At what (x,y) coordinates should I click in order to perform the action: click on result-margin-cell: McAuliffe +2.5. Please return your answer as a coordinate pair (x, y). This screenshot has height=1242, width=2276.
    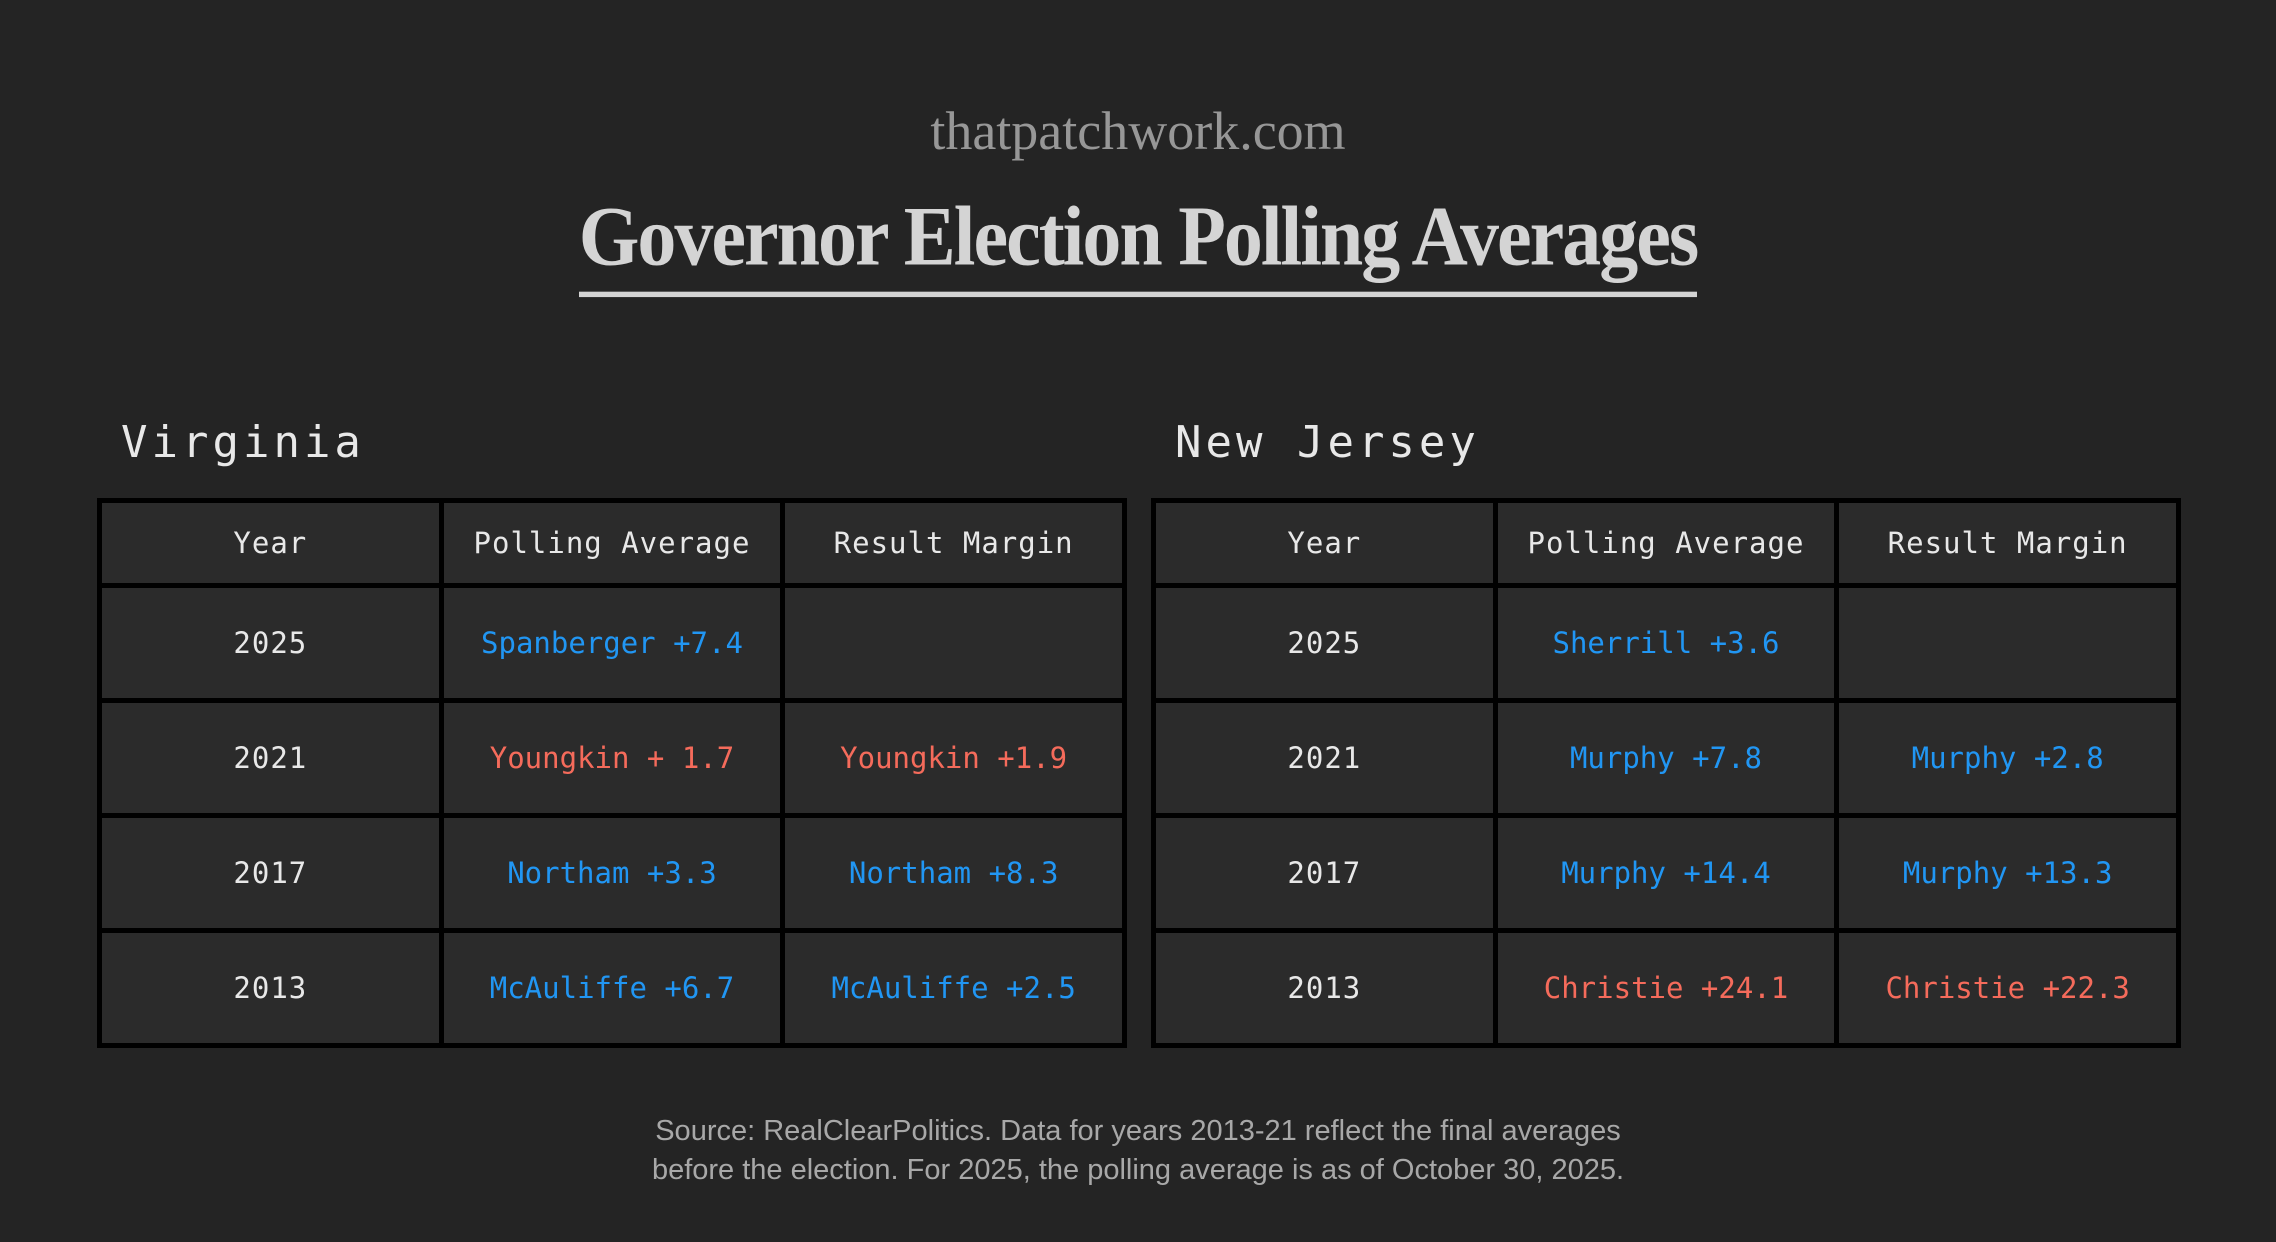
    Looking at the image, I should click on (953, 988).